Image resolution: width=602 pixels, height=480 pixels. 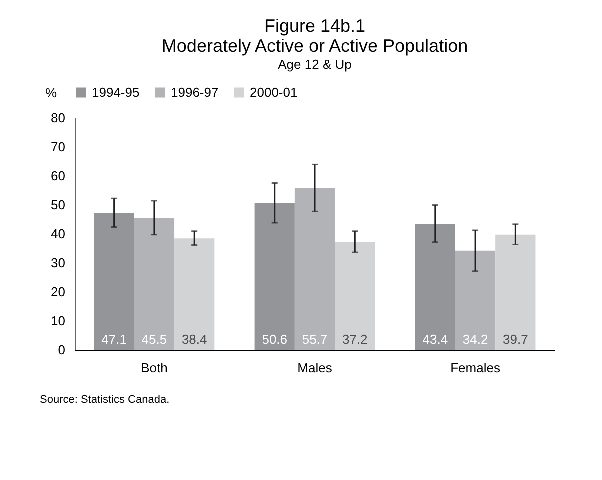 I want to click on y-tick-label: 20, so click(x=58, y=292).